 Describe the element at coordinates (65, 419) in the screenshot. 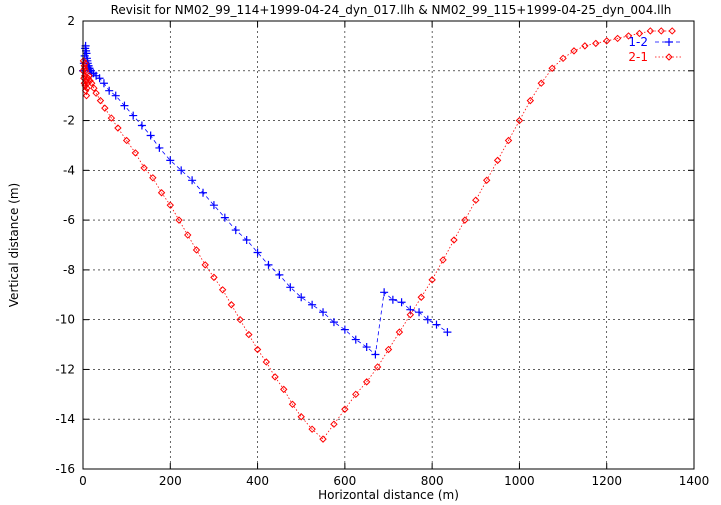

I see `y-tick-label: -14` at that location.